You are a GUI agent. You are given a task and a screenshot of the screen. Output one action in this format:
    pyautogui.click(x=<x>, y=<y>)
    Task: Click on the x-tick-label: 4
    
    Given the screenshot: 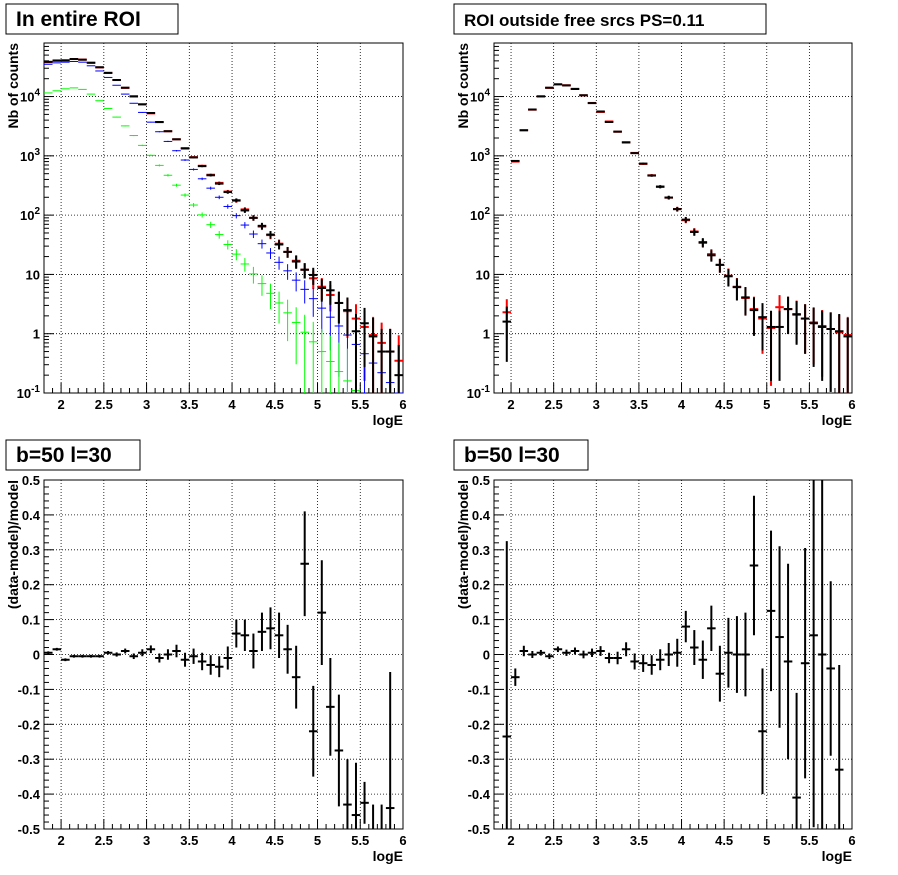 What is the action you would take?
    pyautogui.click(x=682, y=404)
    